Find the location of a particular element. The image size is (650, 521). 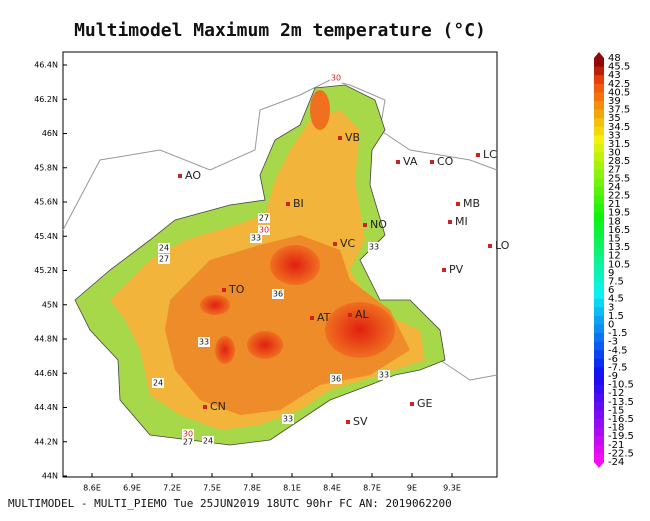

colorbar-label: 13.5 is located at coordinates (619, 247).